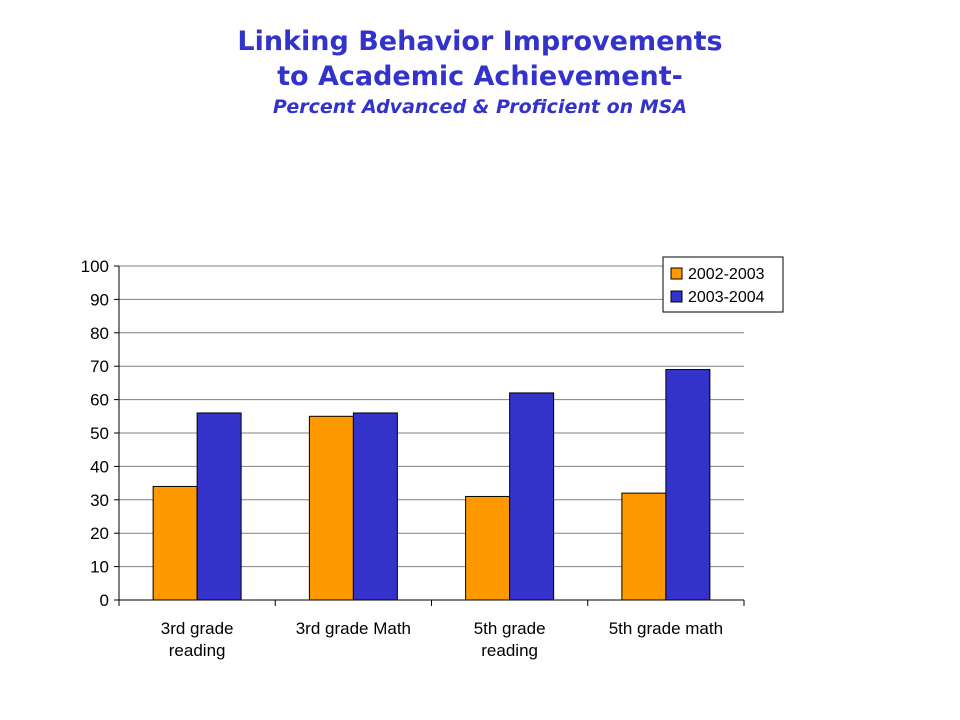  What do you see at coordinates (726, 274) in the screenshot?
I see `legend-label: 2002-2003` at bounding box center [726, 274].